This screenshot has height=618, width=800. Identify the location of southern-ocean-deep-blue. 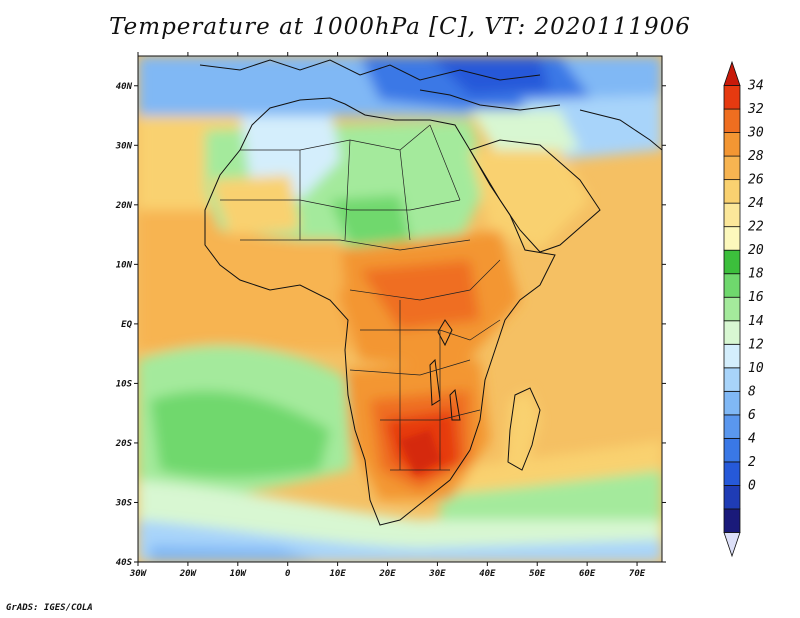
(235, 553).